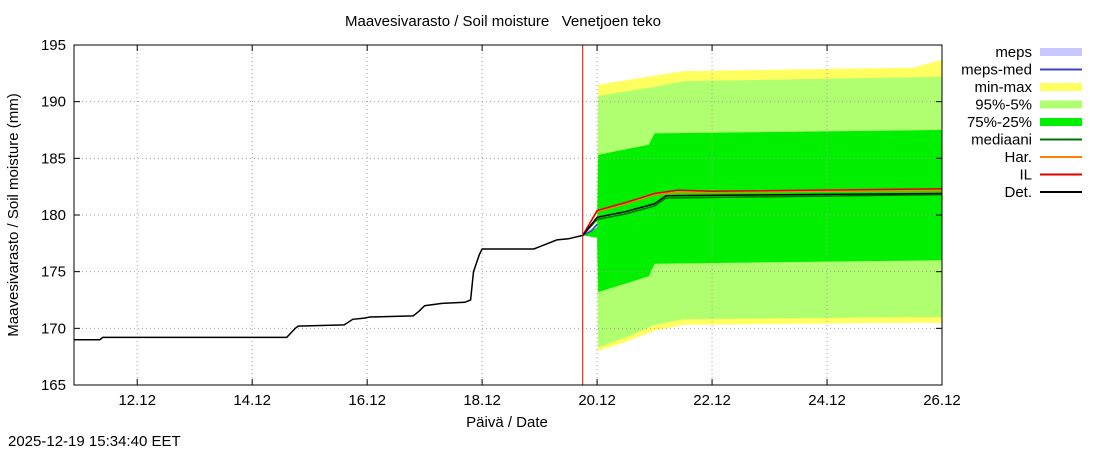 The image size is (1100, 450). I want to click on series-line-det, so click(762, 214).